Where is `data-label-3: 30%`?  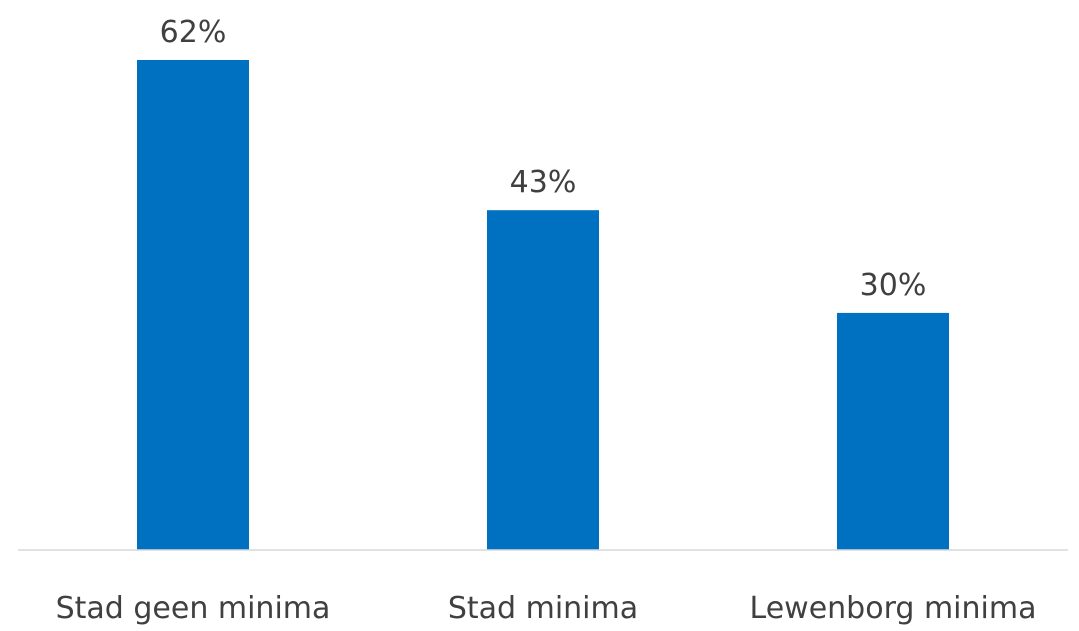
data-label-3: 30% is located at coordinates (893, 285).